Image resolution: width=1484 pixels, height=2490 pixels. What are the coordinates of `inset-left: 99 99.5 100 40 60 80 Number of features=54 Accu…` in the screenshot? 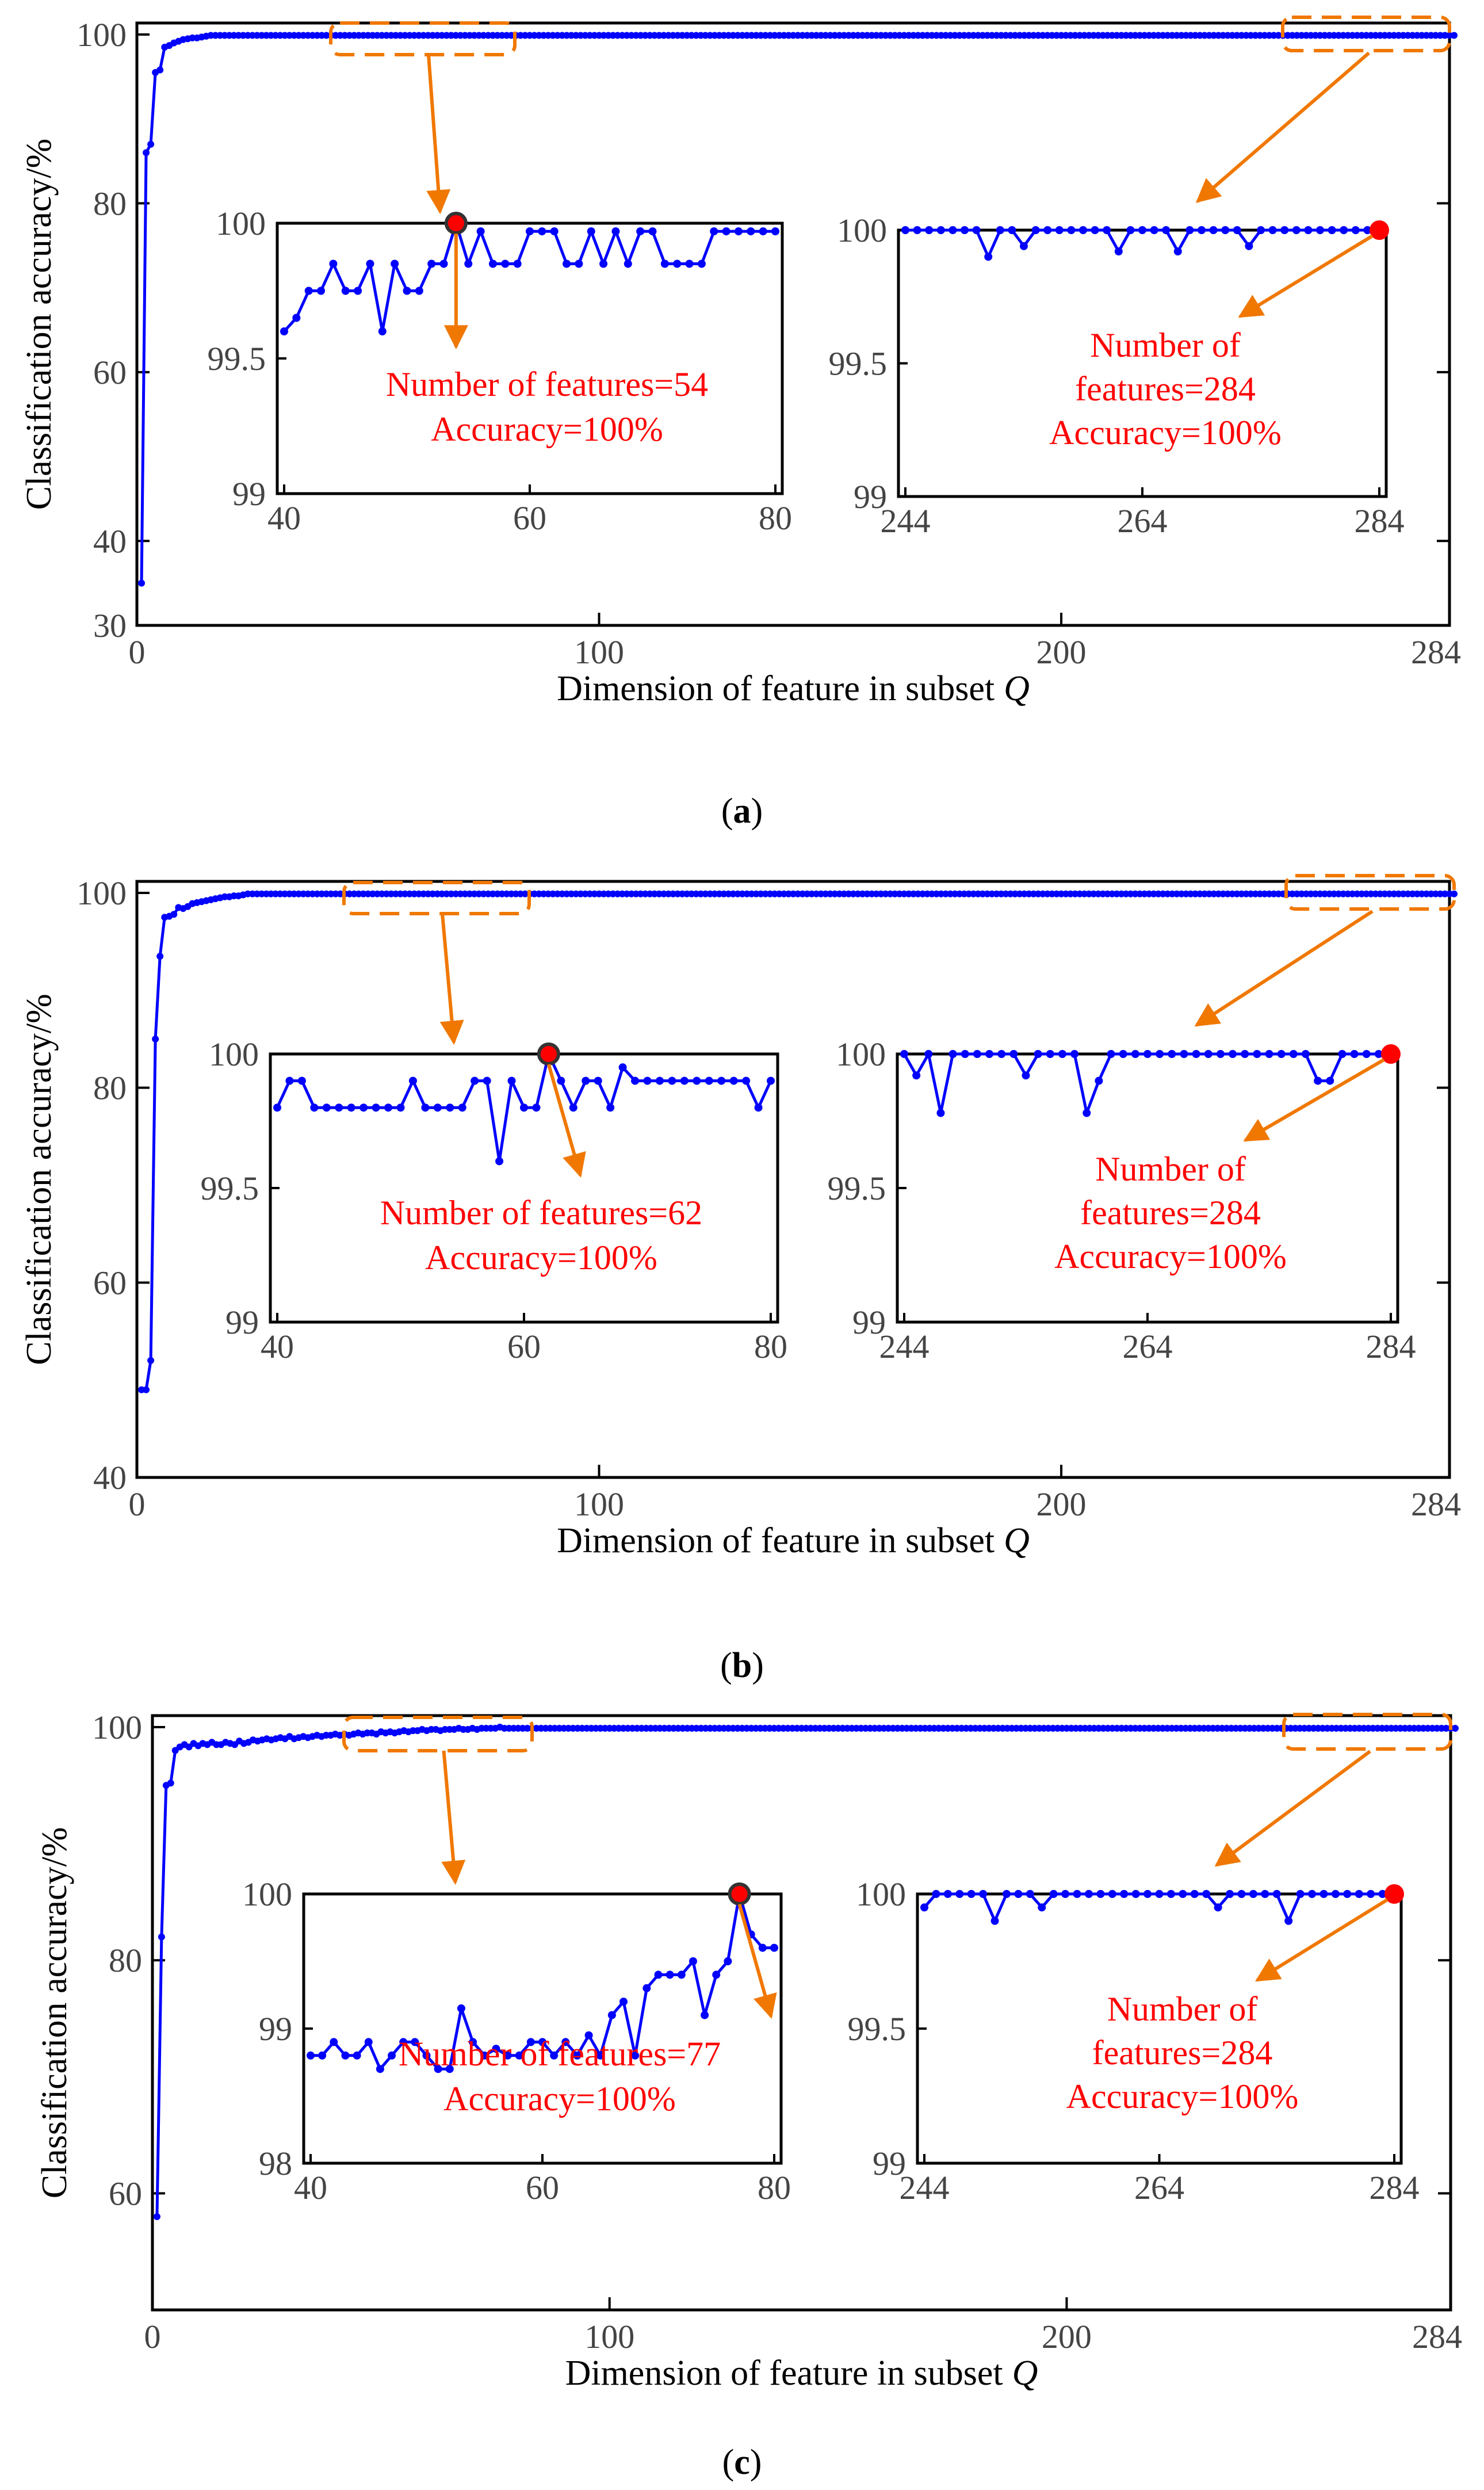 It's located at (500, 371).